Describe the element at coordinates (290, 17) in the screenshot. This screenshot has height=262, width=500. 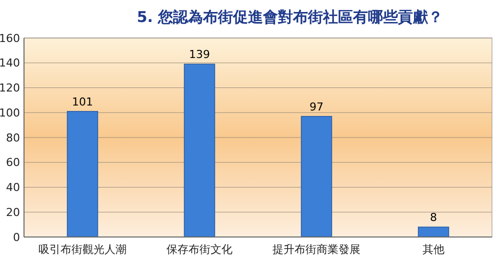
I see `chart-title: 5. 您認為布街促進會對布街社區有哪些貢獻？` at that location.